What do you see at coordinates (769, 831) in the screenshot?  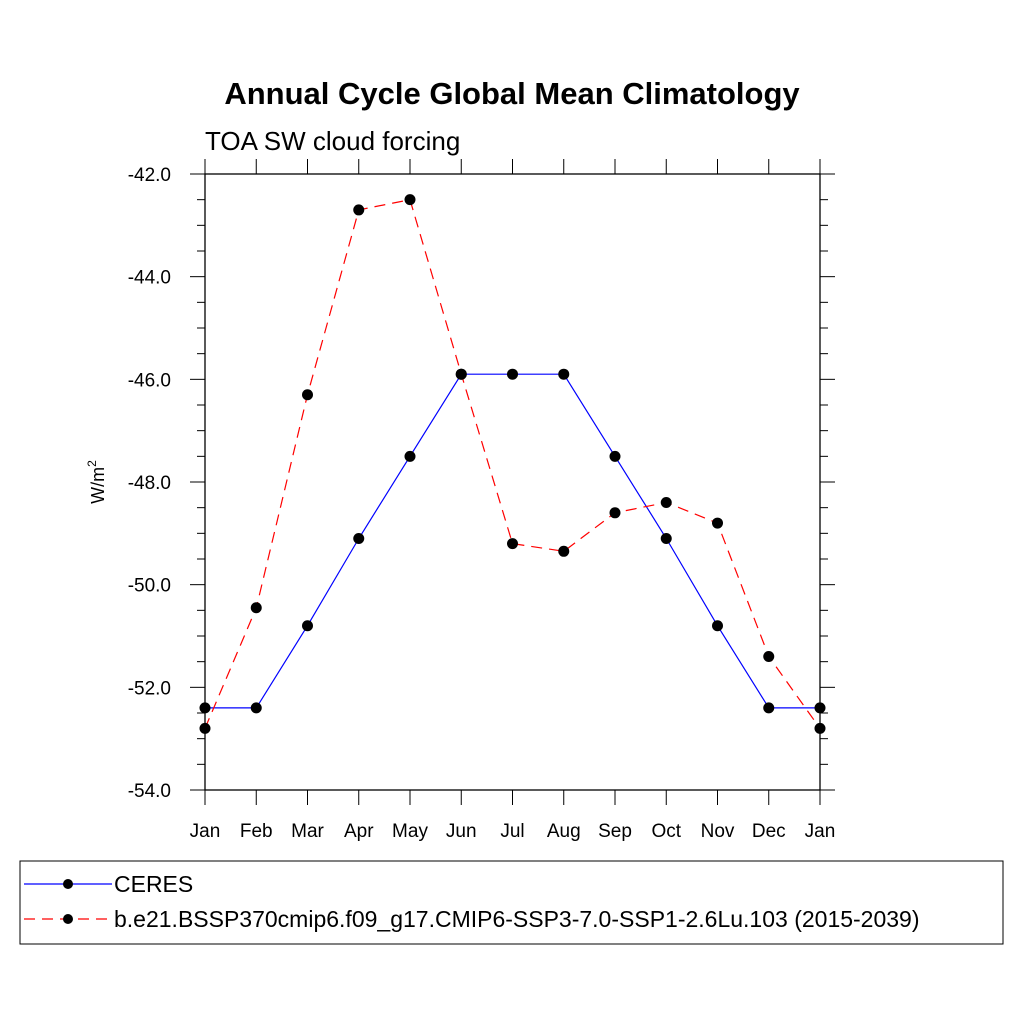 I see `x-tick-label: Dec` at bounding box center [769, 831].